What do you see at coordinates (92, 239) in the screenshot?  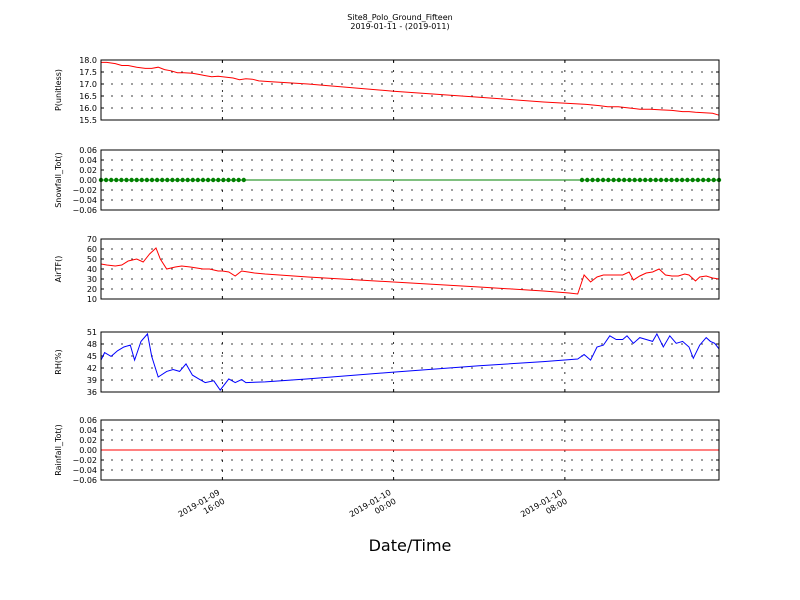 I see `y-tick-label: 70` at bounding box center [92, 239].